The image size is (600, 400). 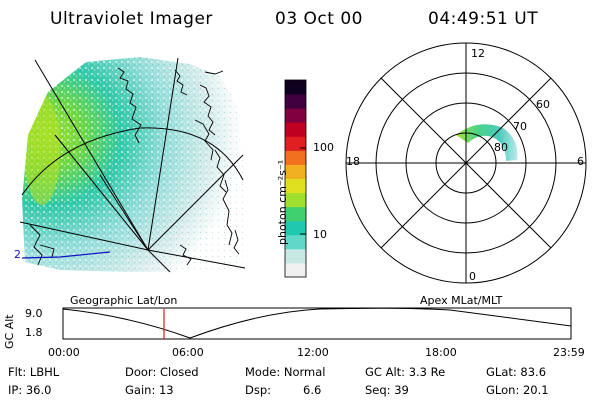 I want to click on dsp-value: 6.6, so click(x=312, y=390).